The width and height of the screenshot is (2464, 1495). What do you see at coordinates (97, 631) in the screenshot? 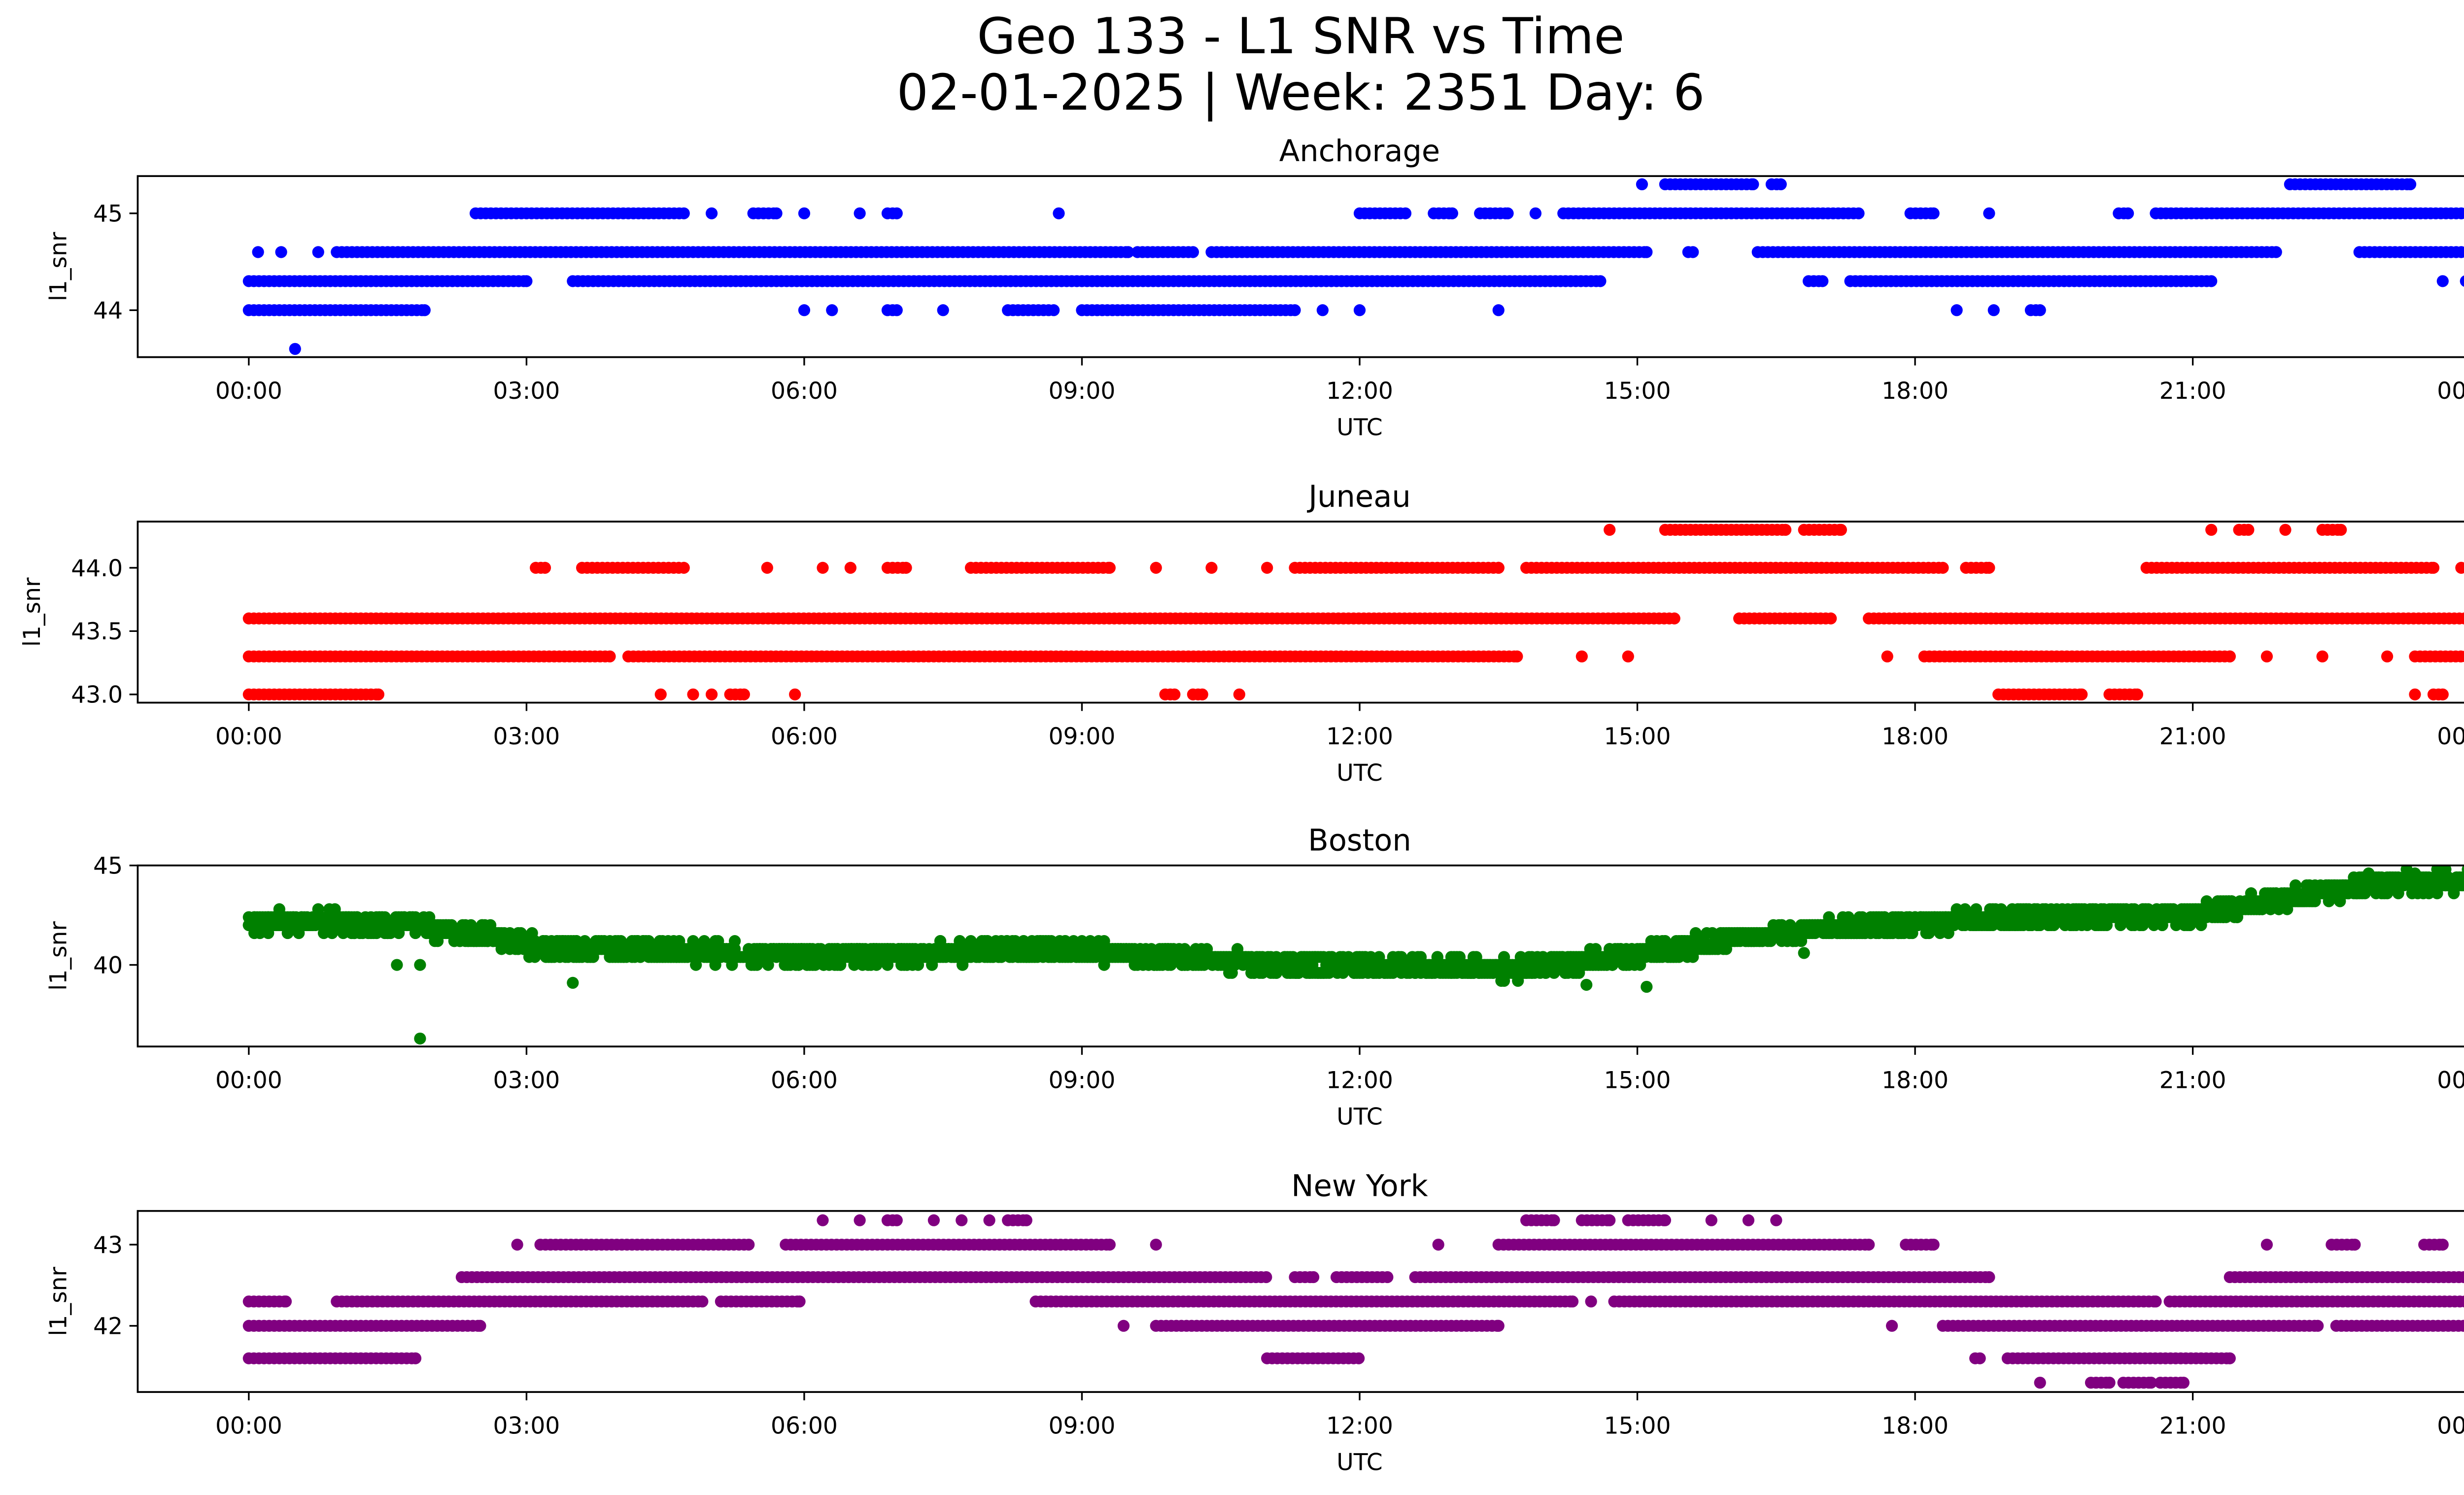
I see `y-tick-label: 43.5` at bounding box center [97, 631].